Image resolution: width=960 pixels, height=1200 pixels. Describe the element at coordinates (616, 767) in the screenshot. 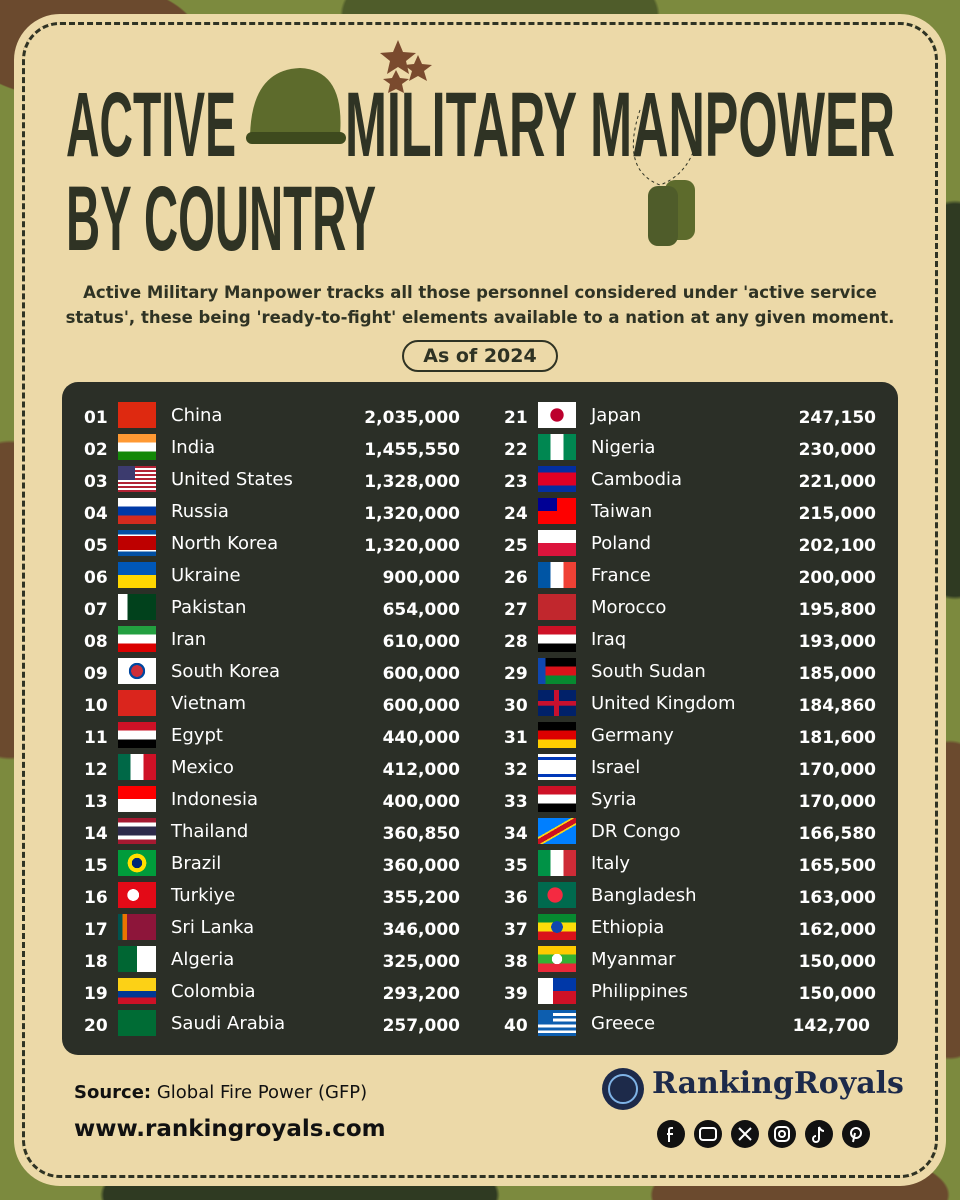

I see `country: Israel` at that location.